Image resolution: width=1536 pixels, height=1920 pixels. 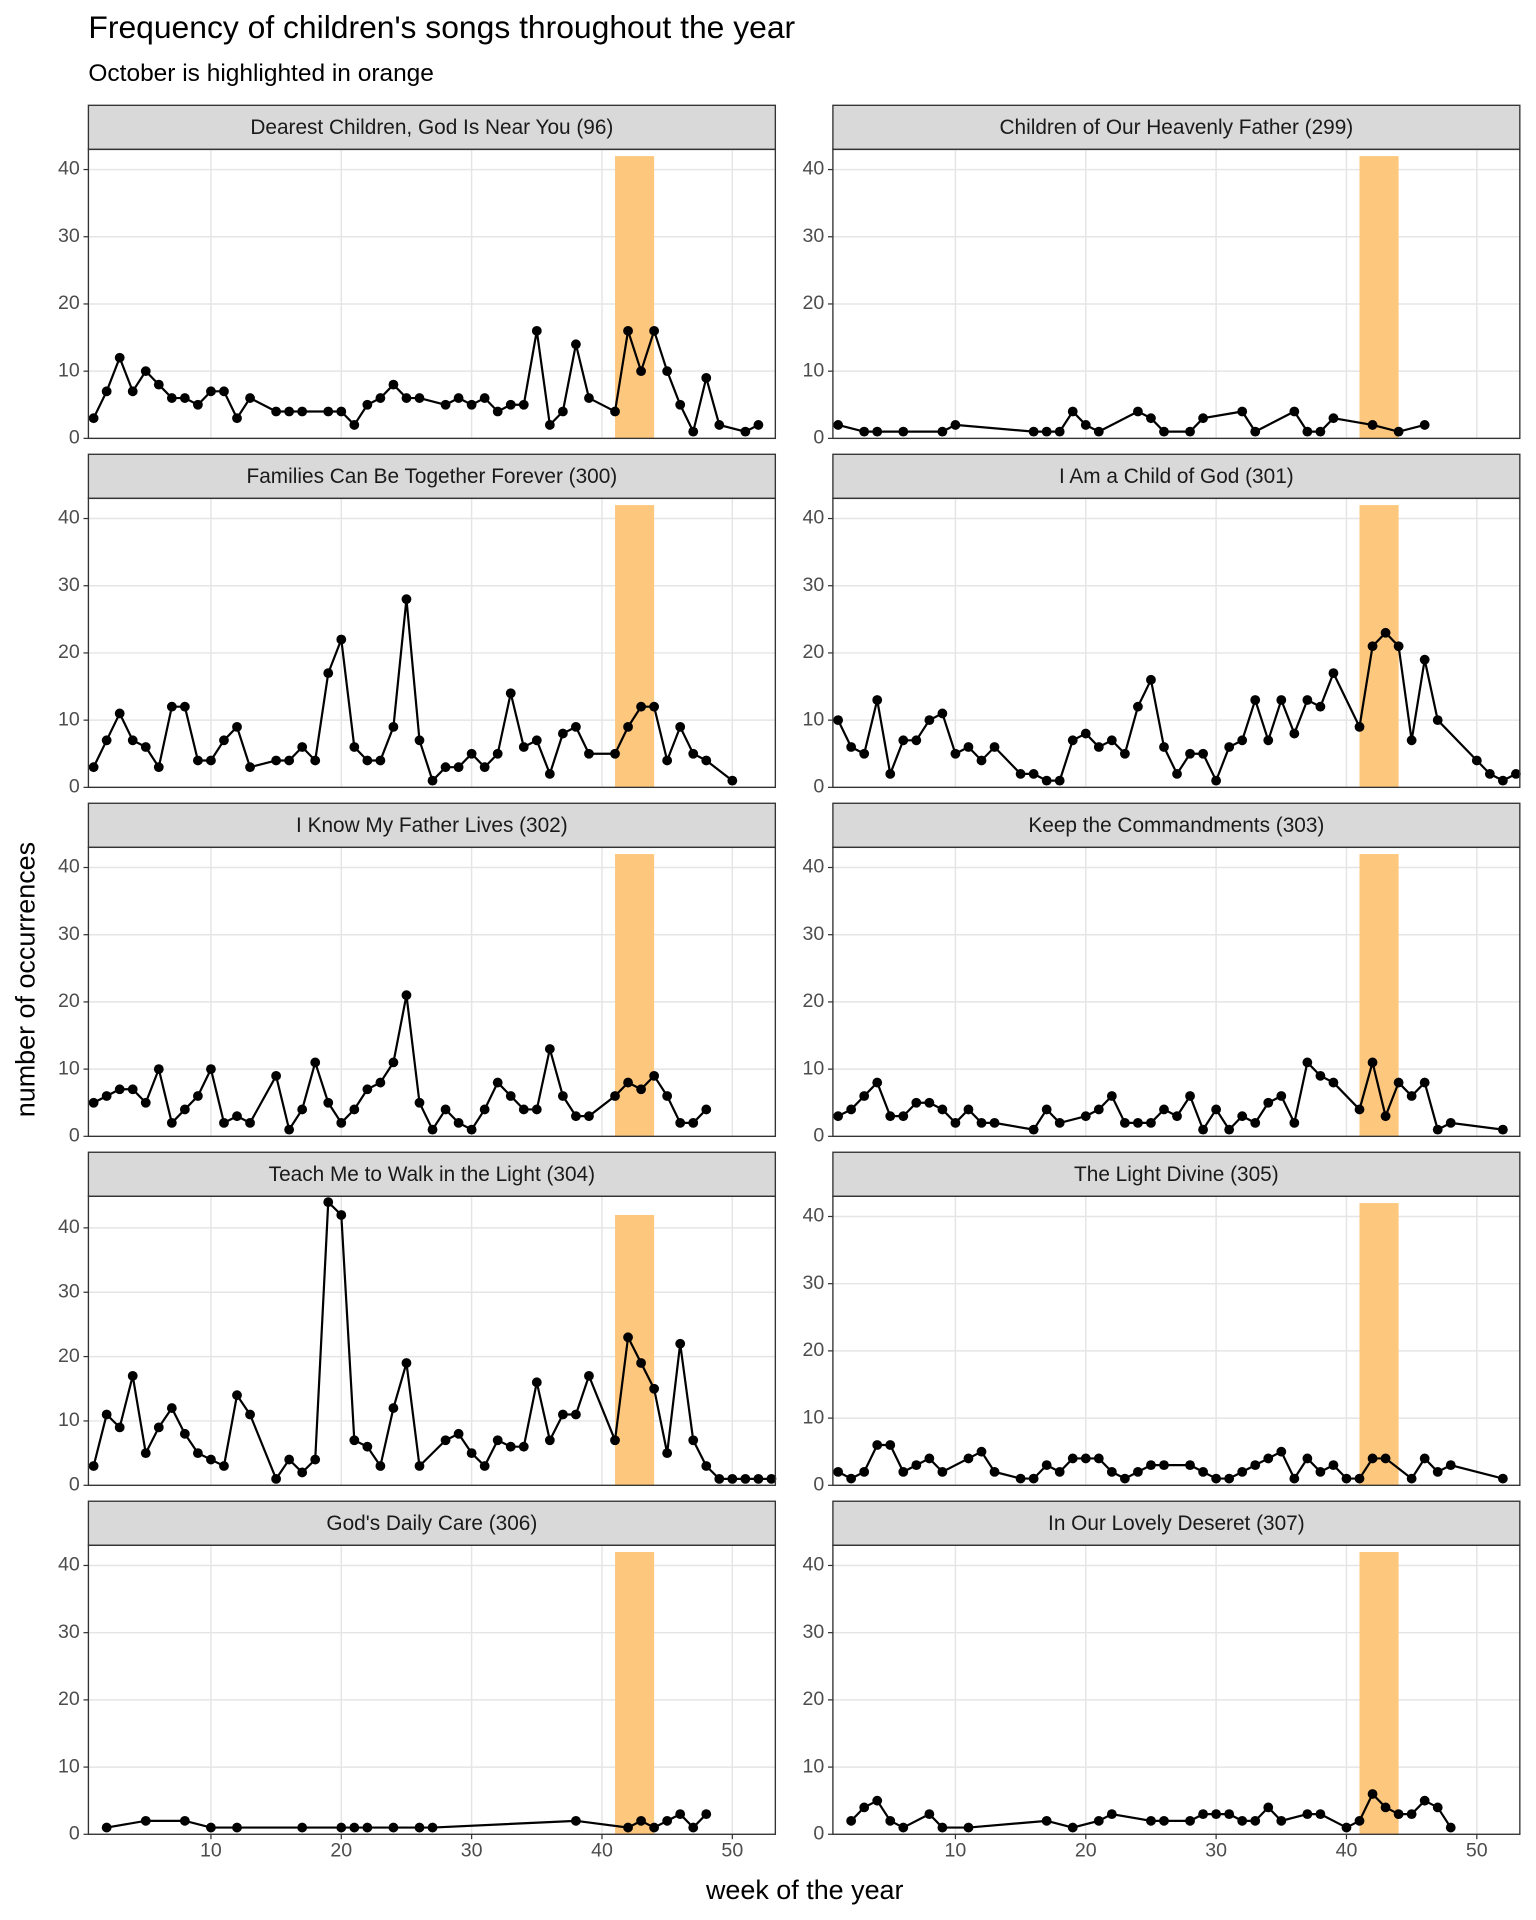 I want to click on facet-title: Teach Me to Walk in the Light (304), so click(x=432, y=1174).